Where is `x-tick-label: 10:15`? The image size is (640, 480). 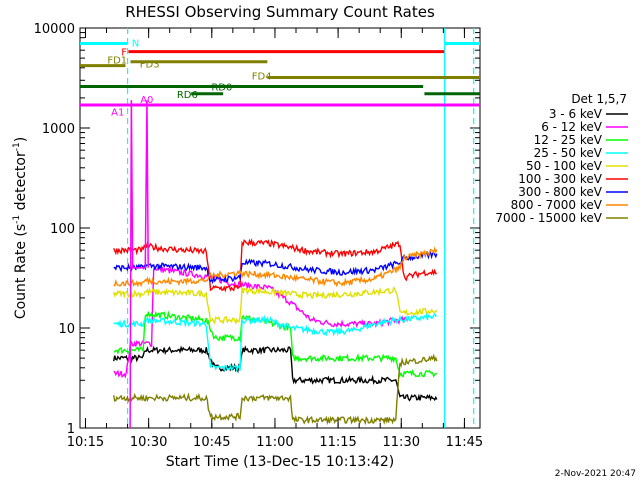
x-tick-label: 10:15 is located at coordinates (85, 442).